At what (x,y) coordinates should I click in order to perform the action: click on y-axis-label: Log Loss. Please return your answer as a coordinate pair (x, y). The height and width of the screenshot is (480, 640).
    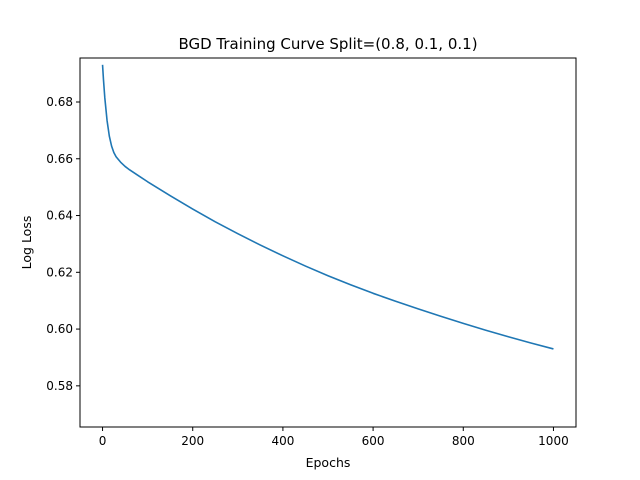
    Looking at the image, I should click on (26, 243).